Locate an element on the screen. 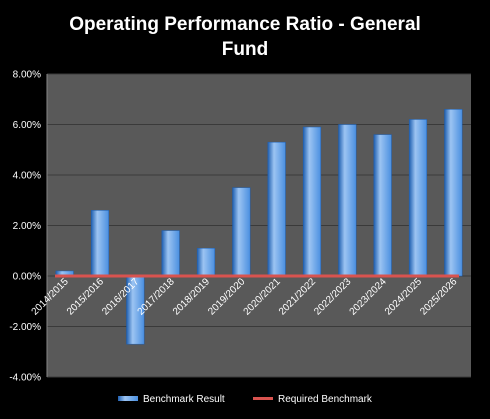  y-axis-ticks: 8.00% 6.00% 4.00% 2.00% 0.00% -2.00% -4.00% is located at coordinates (25, 227).